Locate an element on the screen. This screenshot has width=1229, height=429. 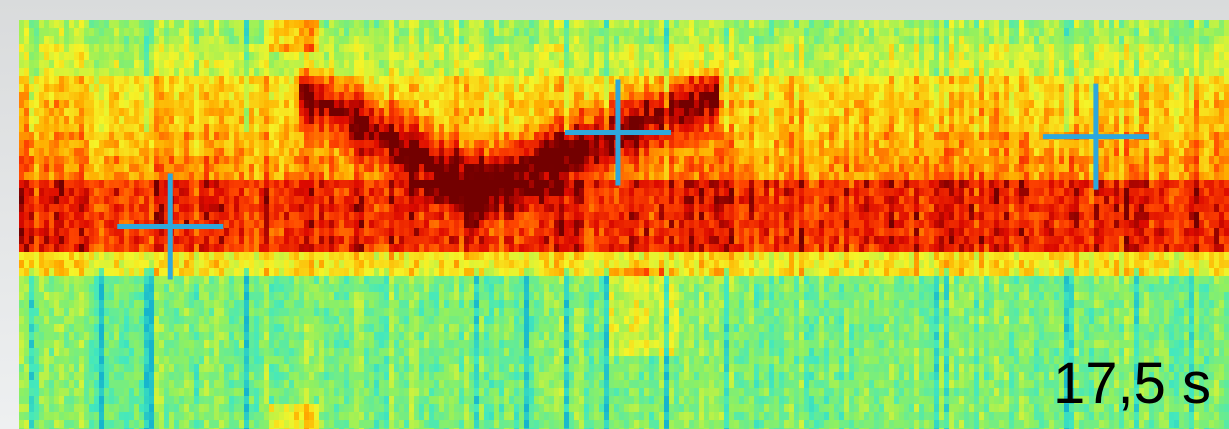
heatmap-cell-1961 is located at coordinates (207, 320).